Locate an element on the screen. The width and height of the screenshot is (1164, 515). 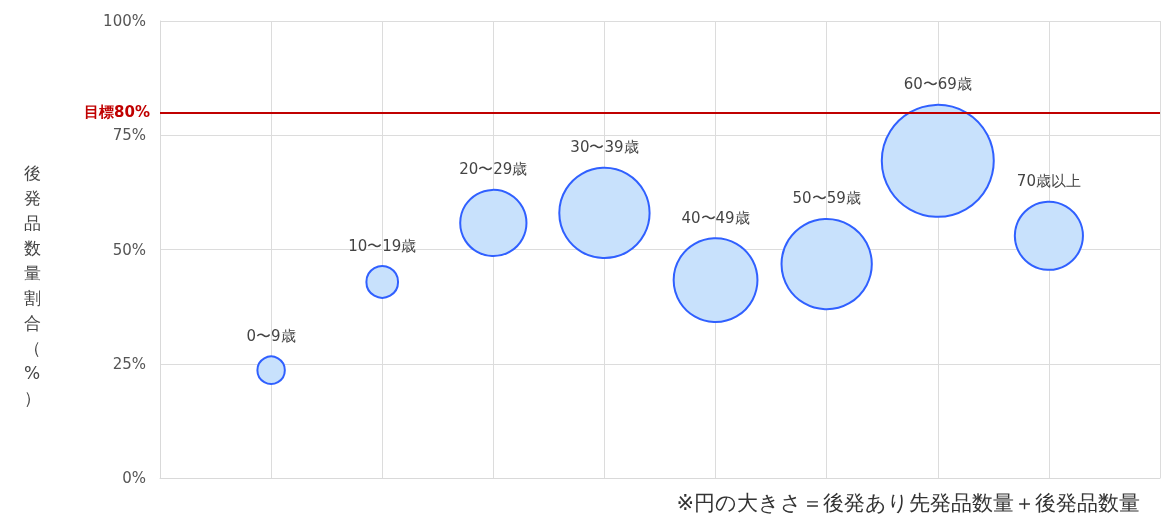
x-tick-label: 0〜9歳 is located at coordinates (271, 335).